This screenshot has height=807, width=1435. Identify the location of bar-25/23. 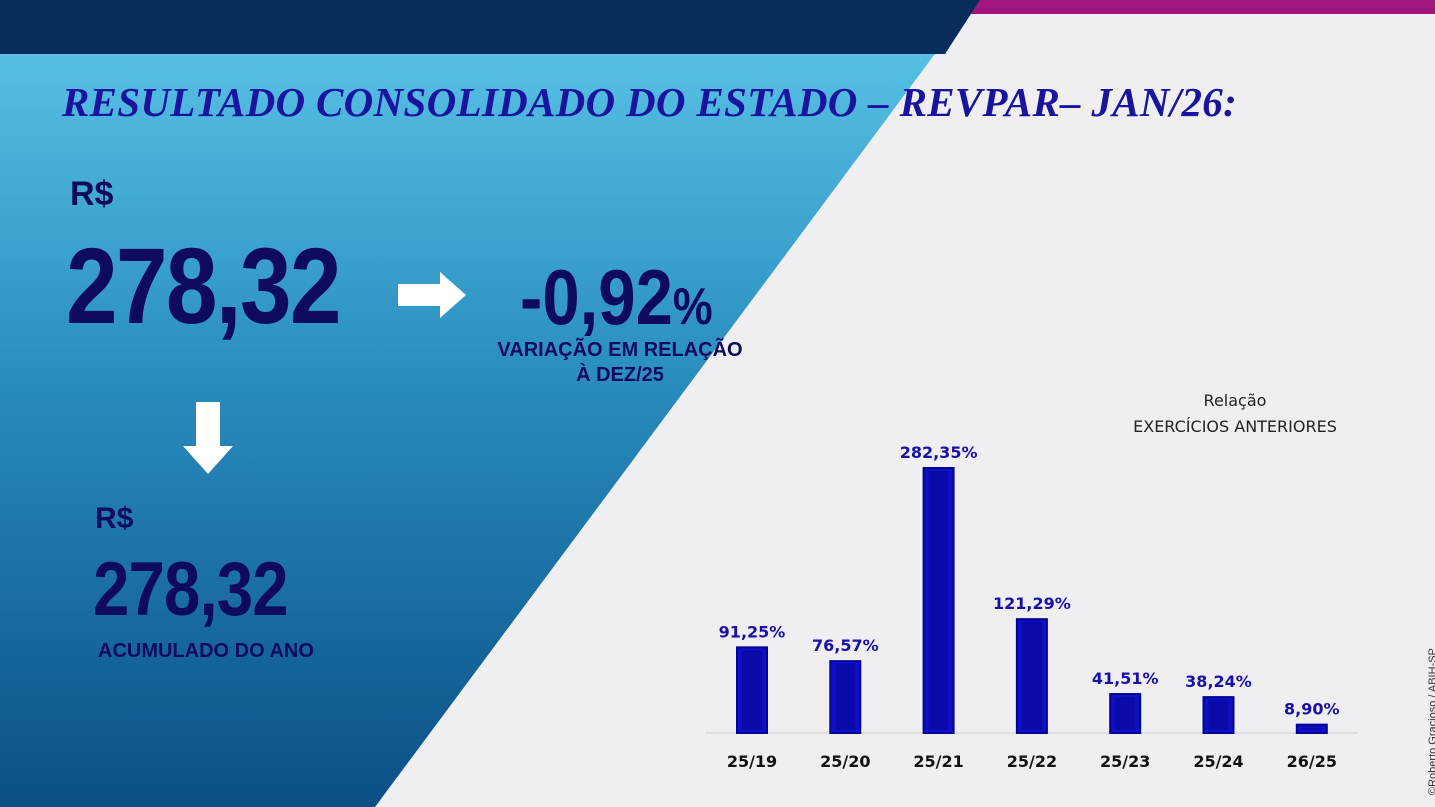
(1125, 713).